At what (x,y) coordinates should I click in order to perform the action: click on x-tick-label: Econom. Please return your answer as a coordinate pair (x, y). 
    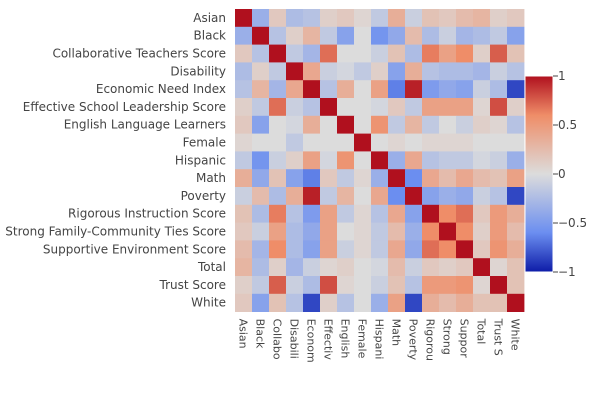
    Looking at the image, I should click on (311, 341).